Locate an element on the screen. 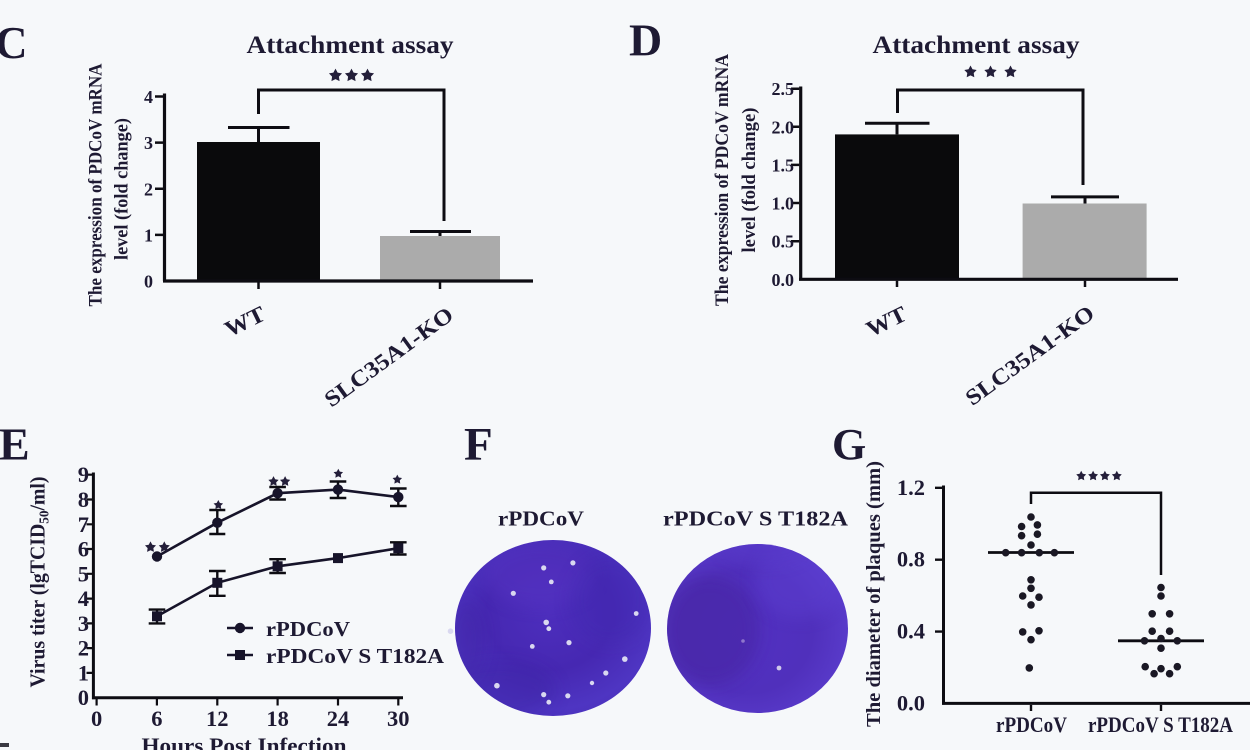 The height and width of the screenshot is (750, 1250). svg-text: F is located at coordinates (478, 445).